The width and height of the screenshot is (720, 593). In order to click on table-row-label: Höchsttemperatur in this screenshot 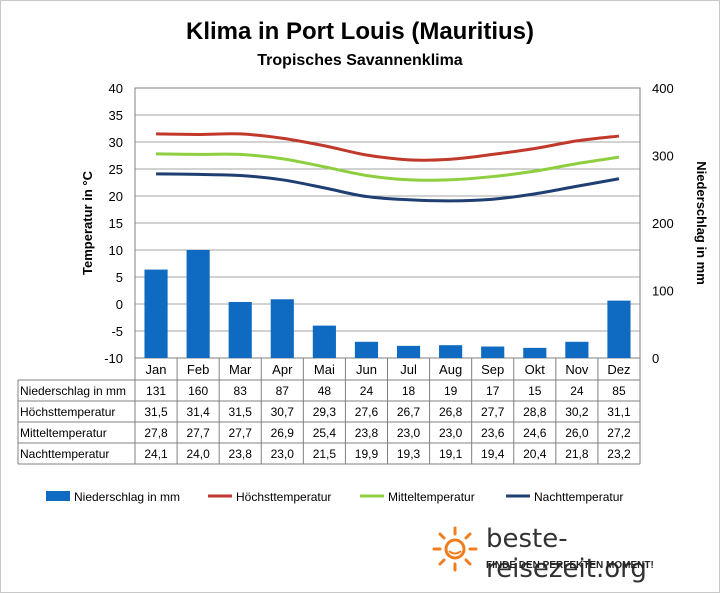, I will do `click(67, 412)`.